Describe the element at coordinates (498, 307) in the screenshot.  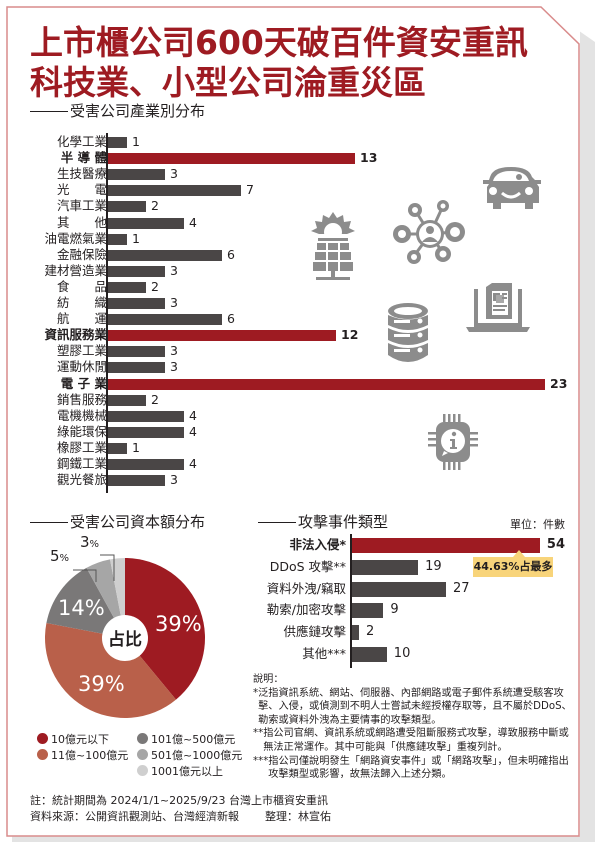
I see `laptop-document-icon` at that location.